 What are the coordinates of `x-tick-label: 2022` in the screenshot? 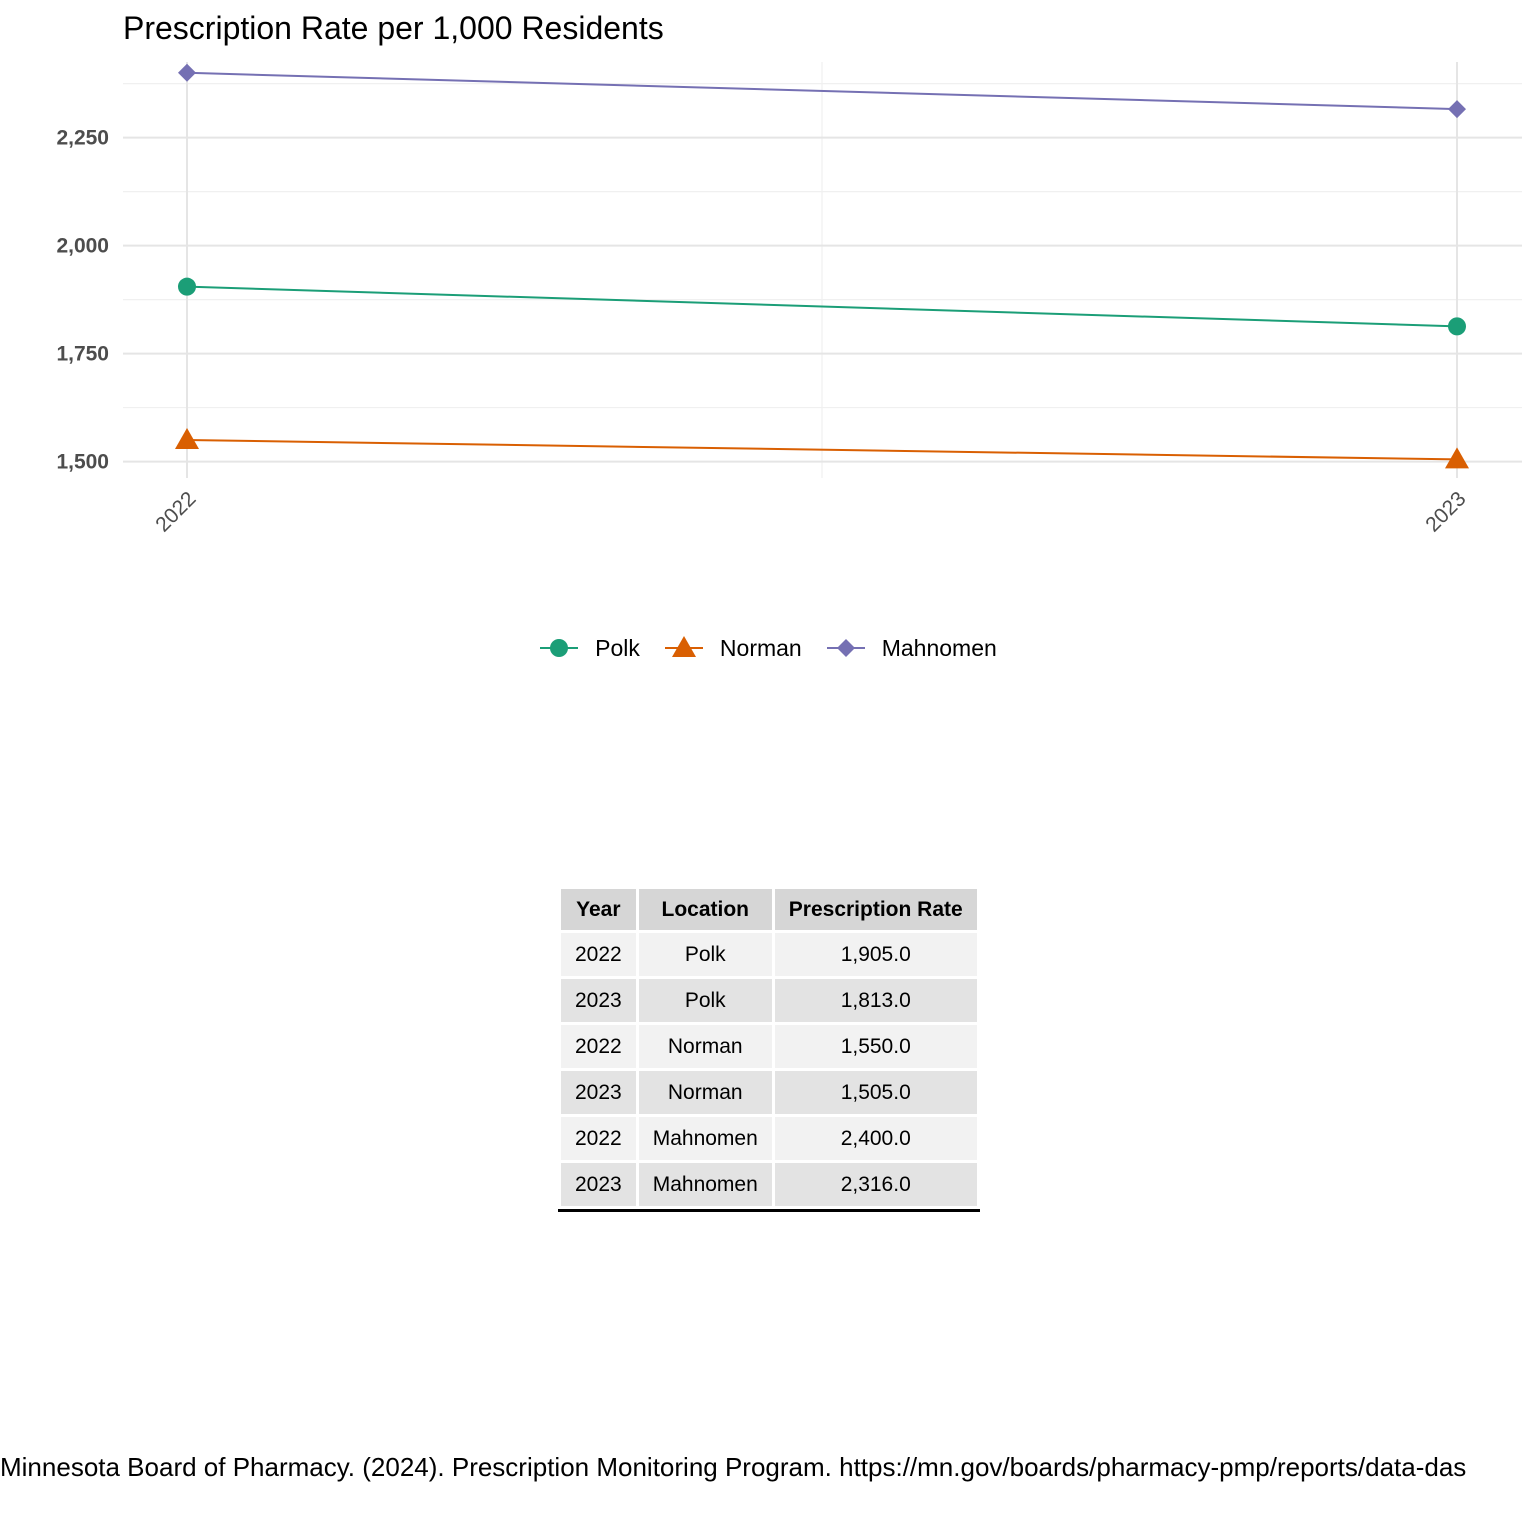 It's located at (175, 511).